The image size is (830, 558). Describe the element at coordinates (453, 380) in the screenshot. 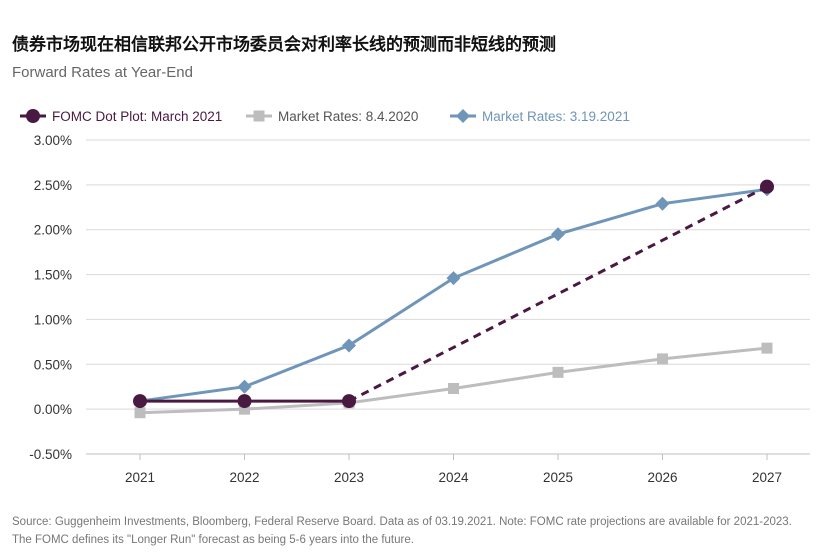

I see `series-line` at that location.